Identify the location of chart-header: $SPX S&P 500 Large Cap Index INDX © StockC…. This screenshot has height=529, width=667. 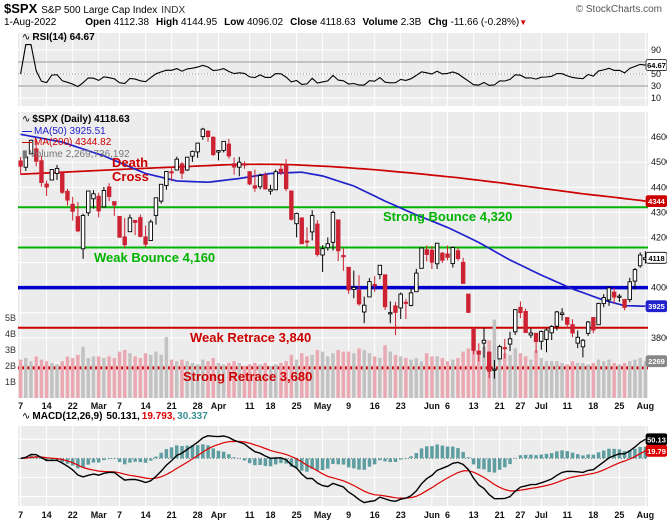
(333, 14).